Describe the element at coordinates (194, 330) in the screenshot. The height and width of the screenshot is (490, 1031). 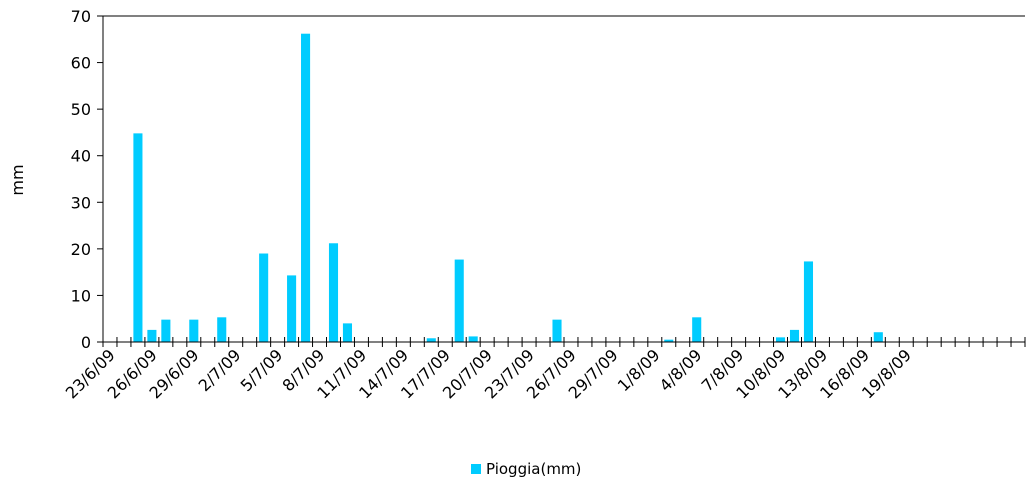
I see `bar-29/6/09` at that location.